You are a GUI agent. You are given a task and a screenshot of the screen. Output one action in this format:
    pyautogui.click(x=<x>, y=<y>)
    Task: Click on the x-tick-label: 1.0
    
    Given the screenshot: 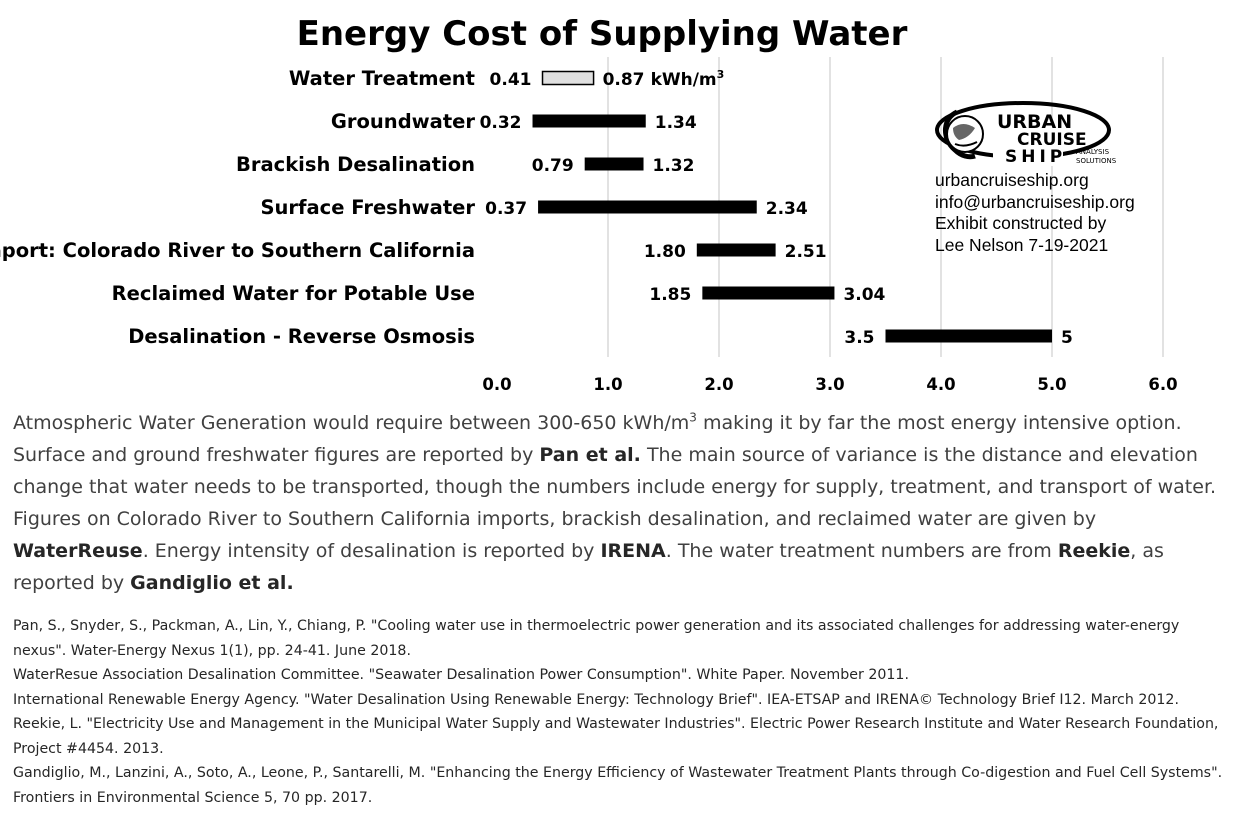 What is the action you would take?
    pyautogui.click(x=607, y=384)
    